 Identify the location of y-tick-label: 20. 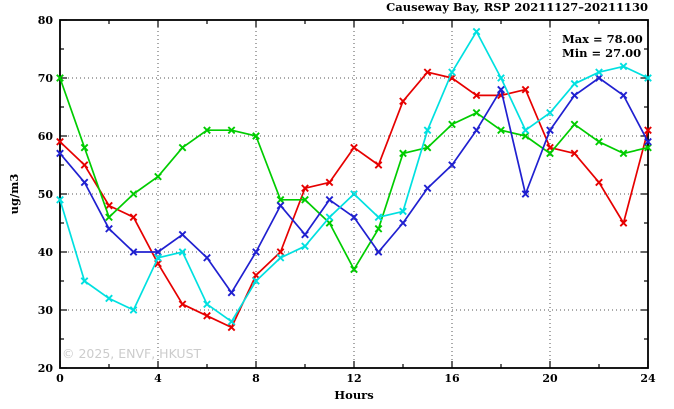
(46, 368).